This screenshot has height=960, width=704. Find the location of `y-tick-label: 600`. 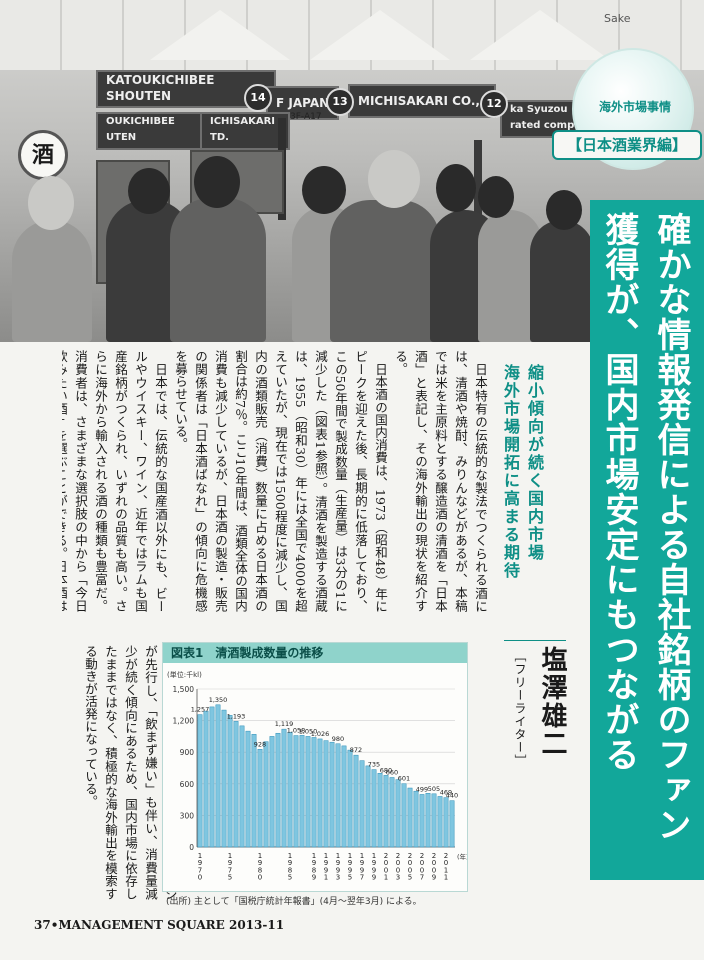

y-tick-label: 600 is located at coordinates (187, 784).